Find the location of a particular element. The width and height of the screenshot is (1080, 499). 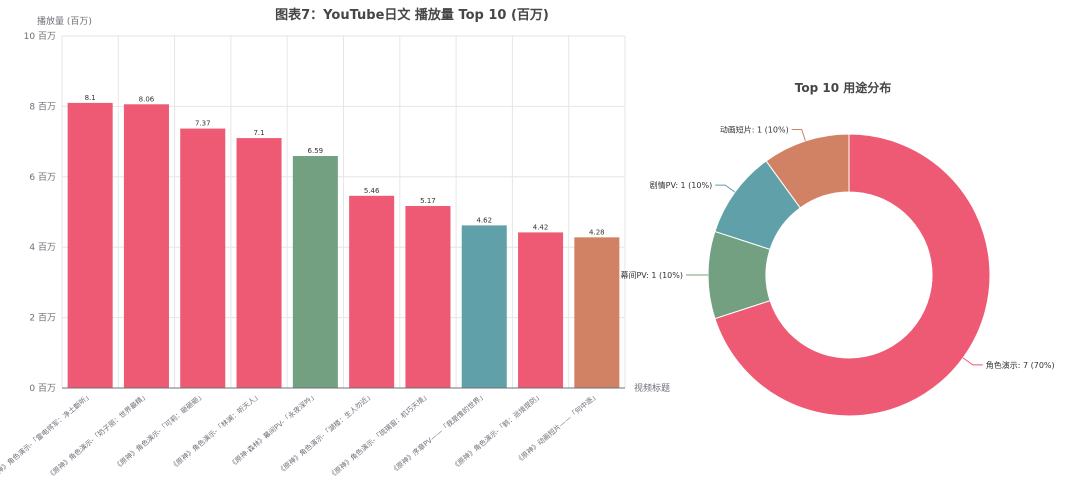

y-tick-label: 6 百万 is located at coordinates (42, 177).